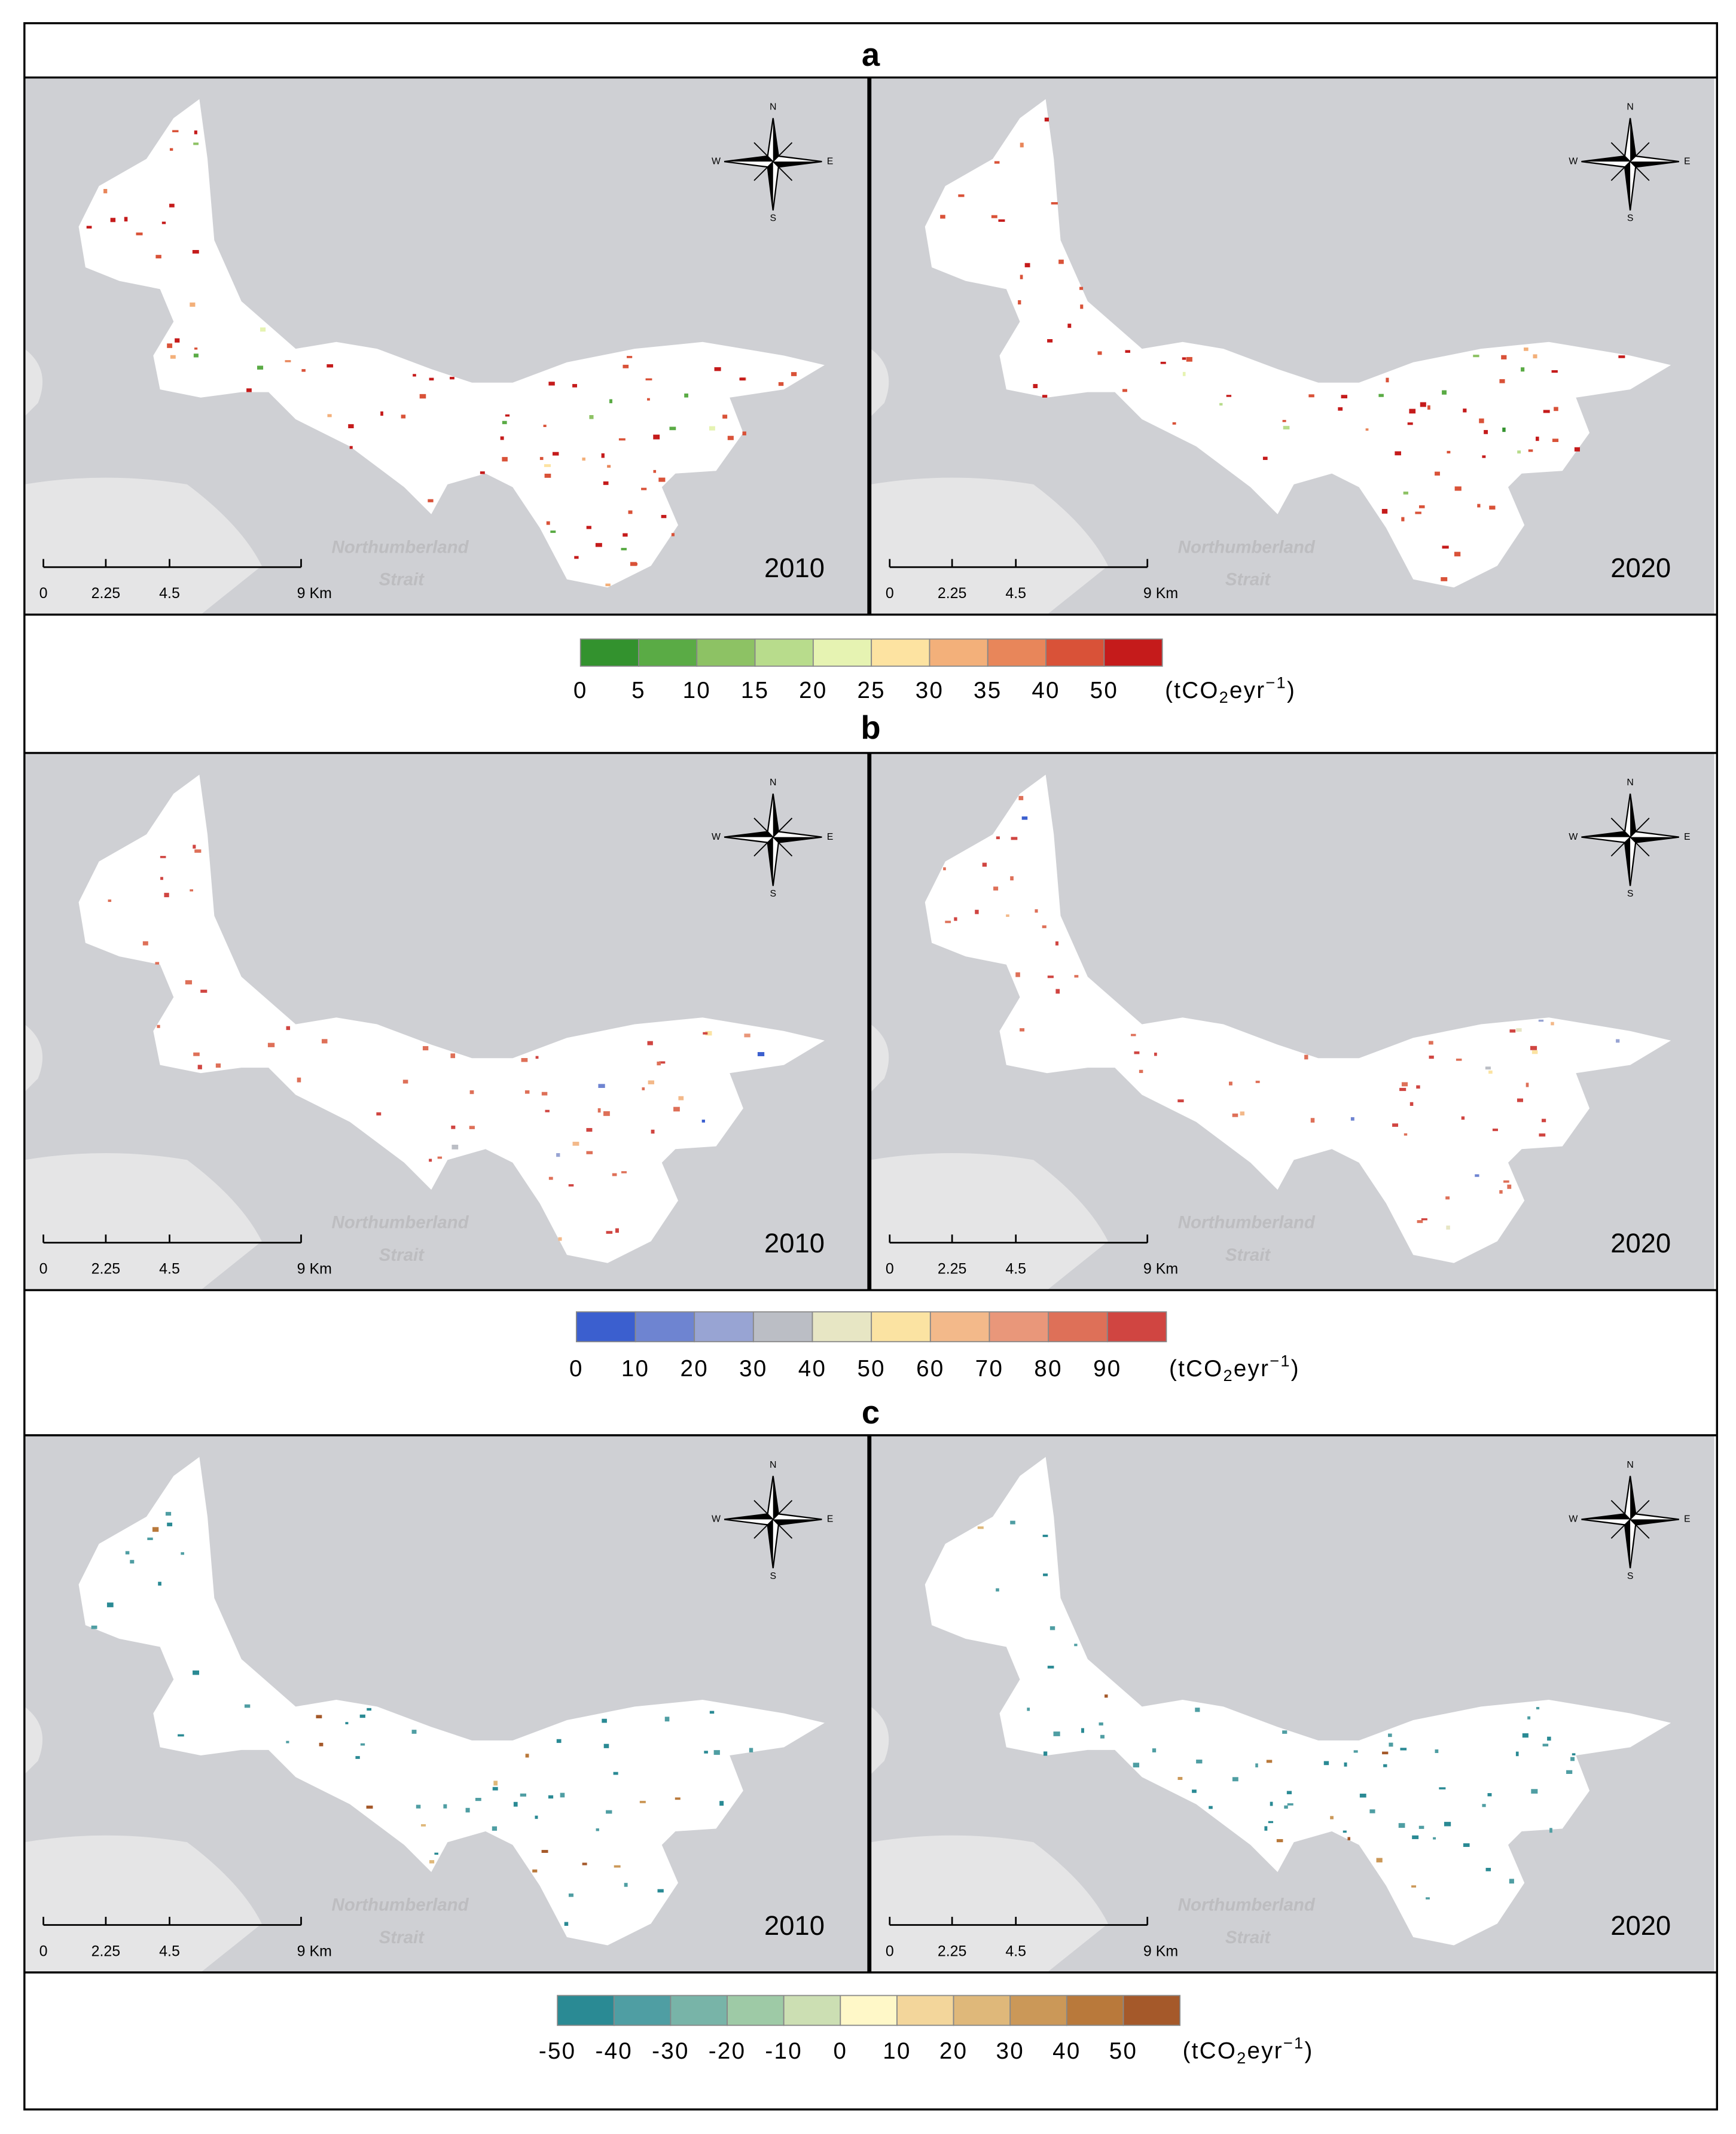 This screenshot has width=1736, height=2134. What do you see at coordinates (1048, 1369) in the screenshot?
I see `legend-tick-label: 80` at bounding box center [1048, 1369].